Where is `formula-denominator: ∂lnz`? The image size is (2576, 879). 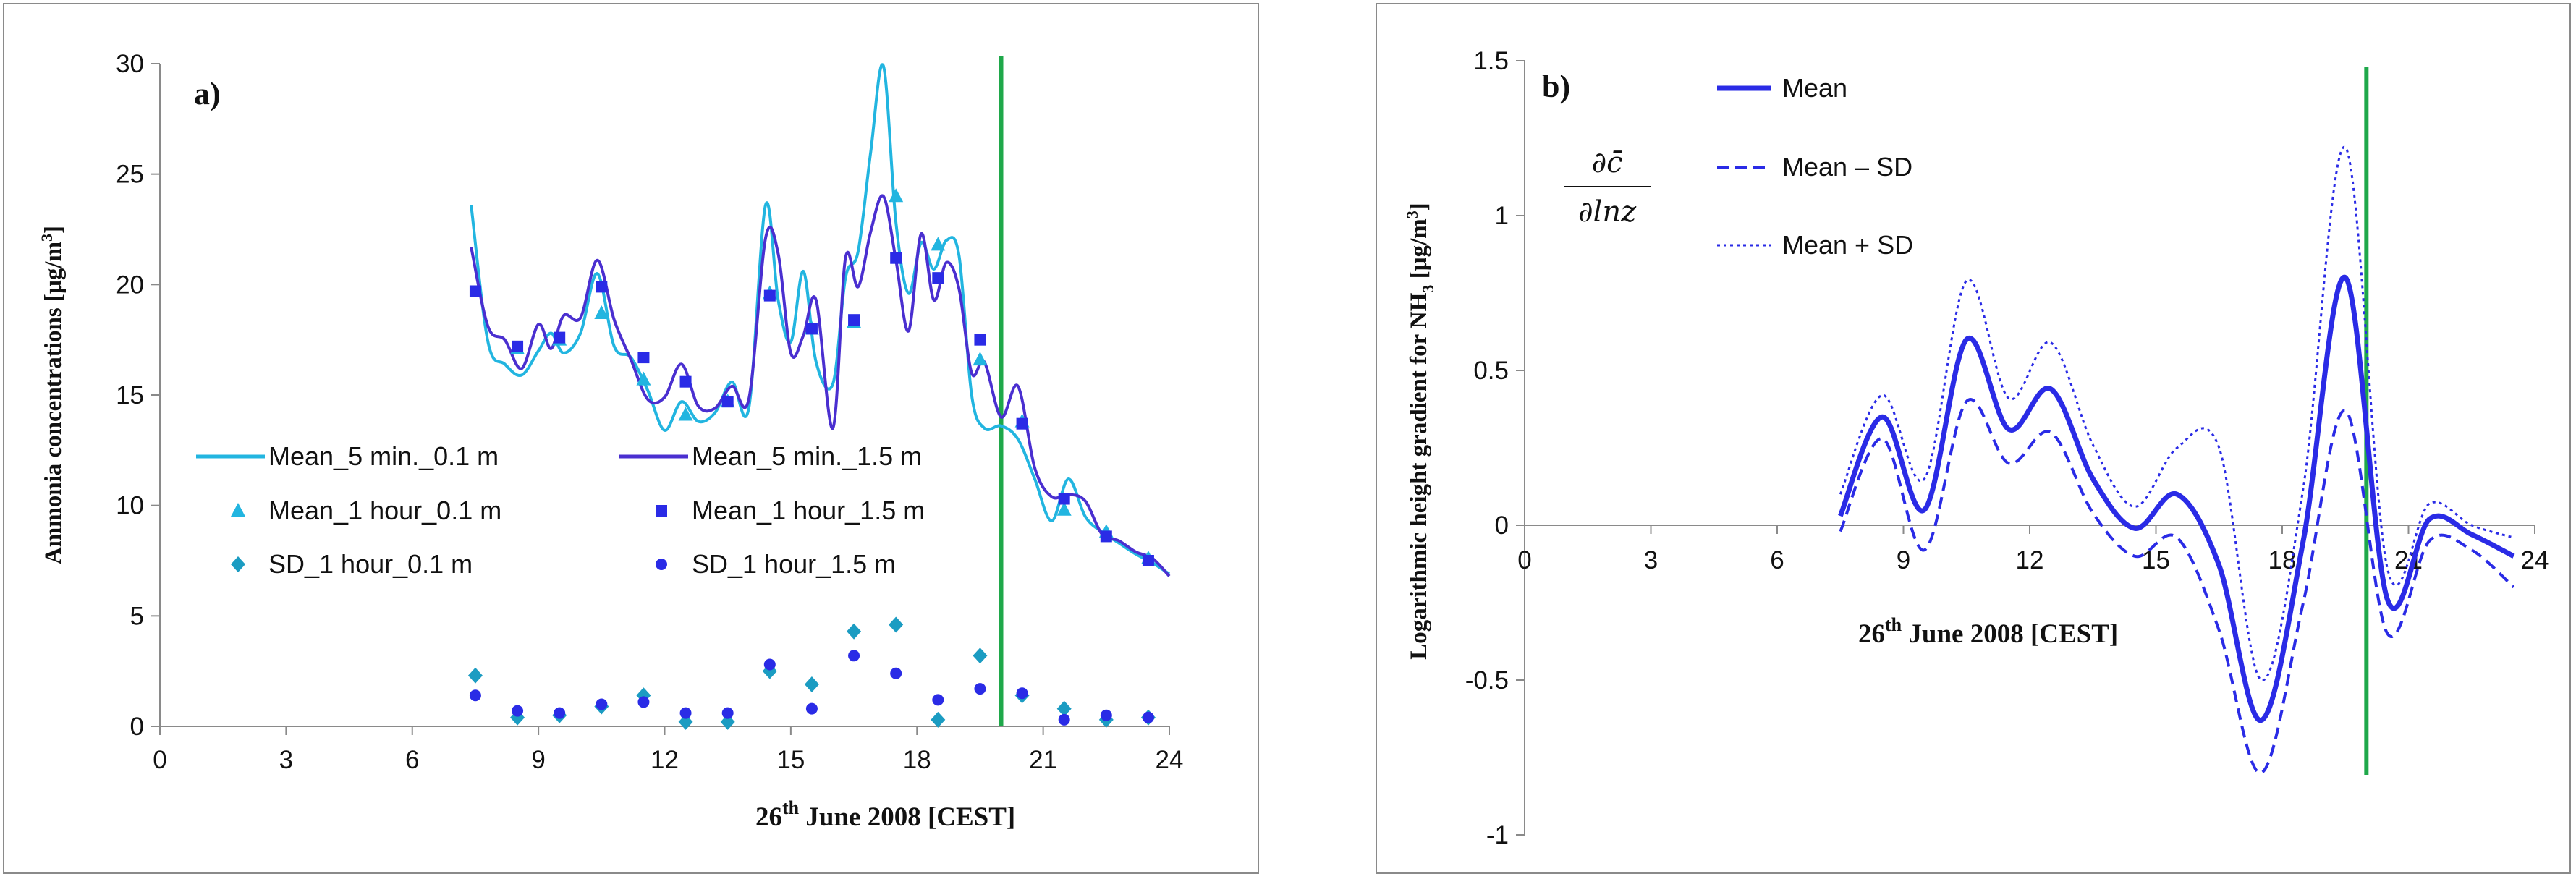
formula-denominator: ∂lnz is located at coordinates (1607, 212).